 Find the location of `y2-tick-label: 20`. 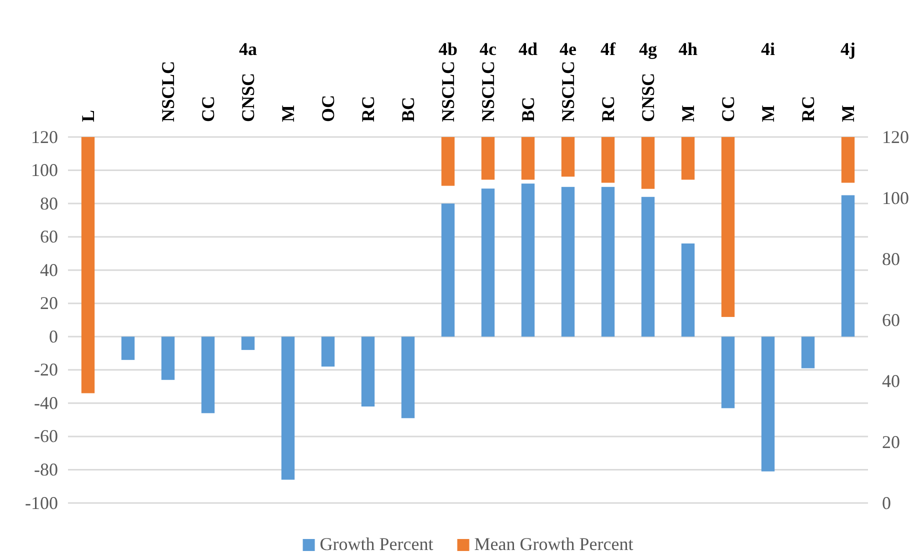

y2-tick-label: 20 is located at coordinates (891, 442).